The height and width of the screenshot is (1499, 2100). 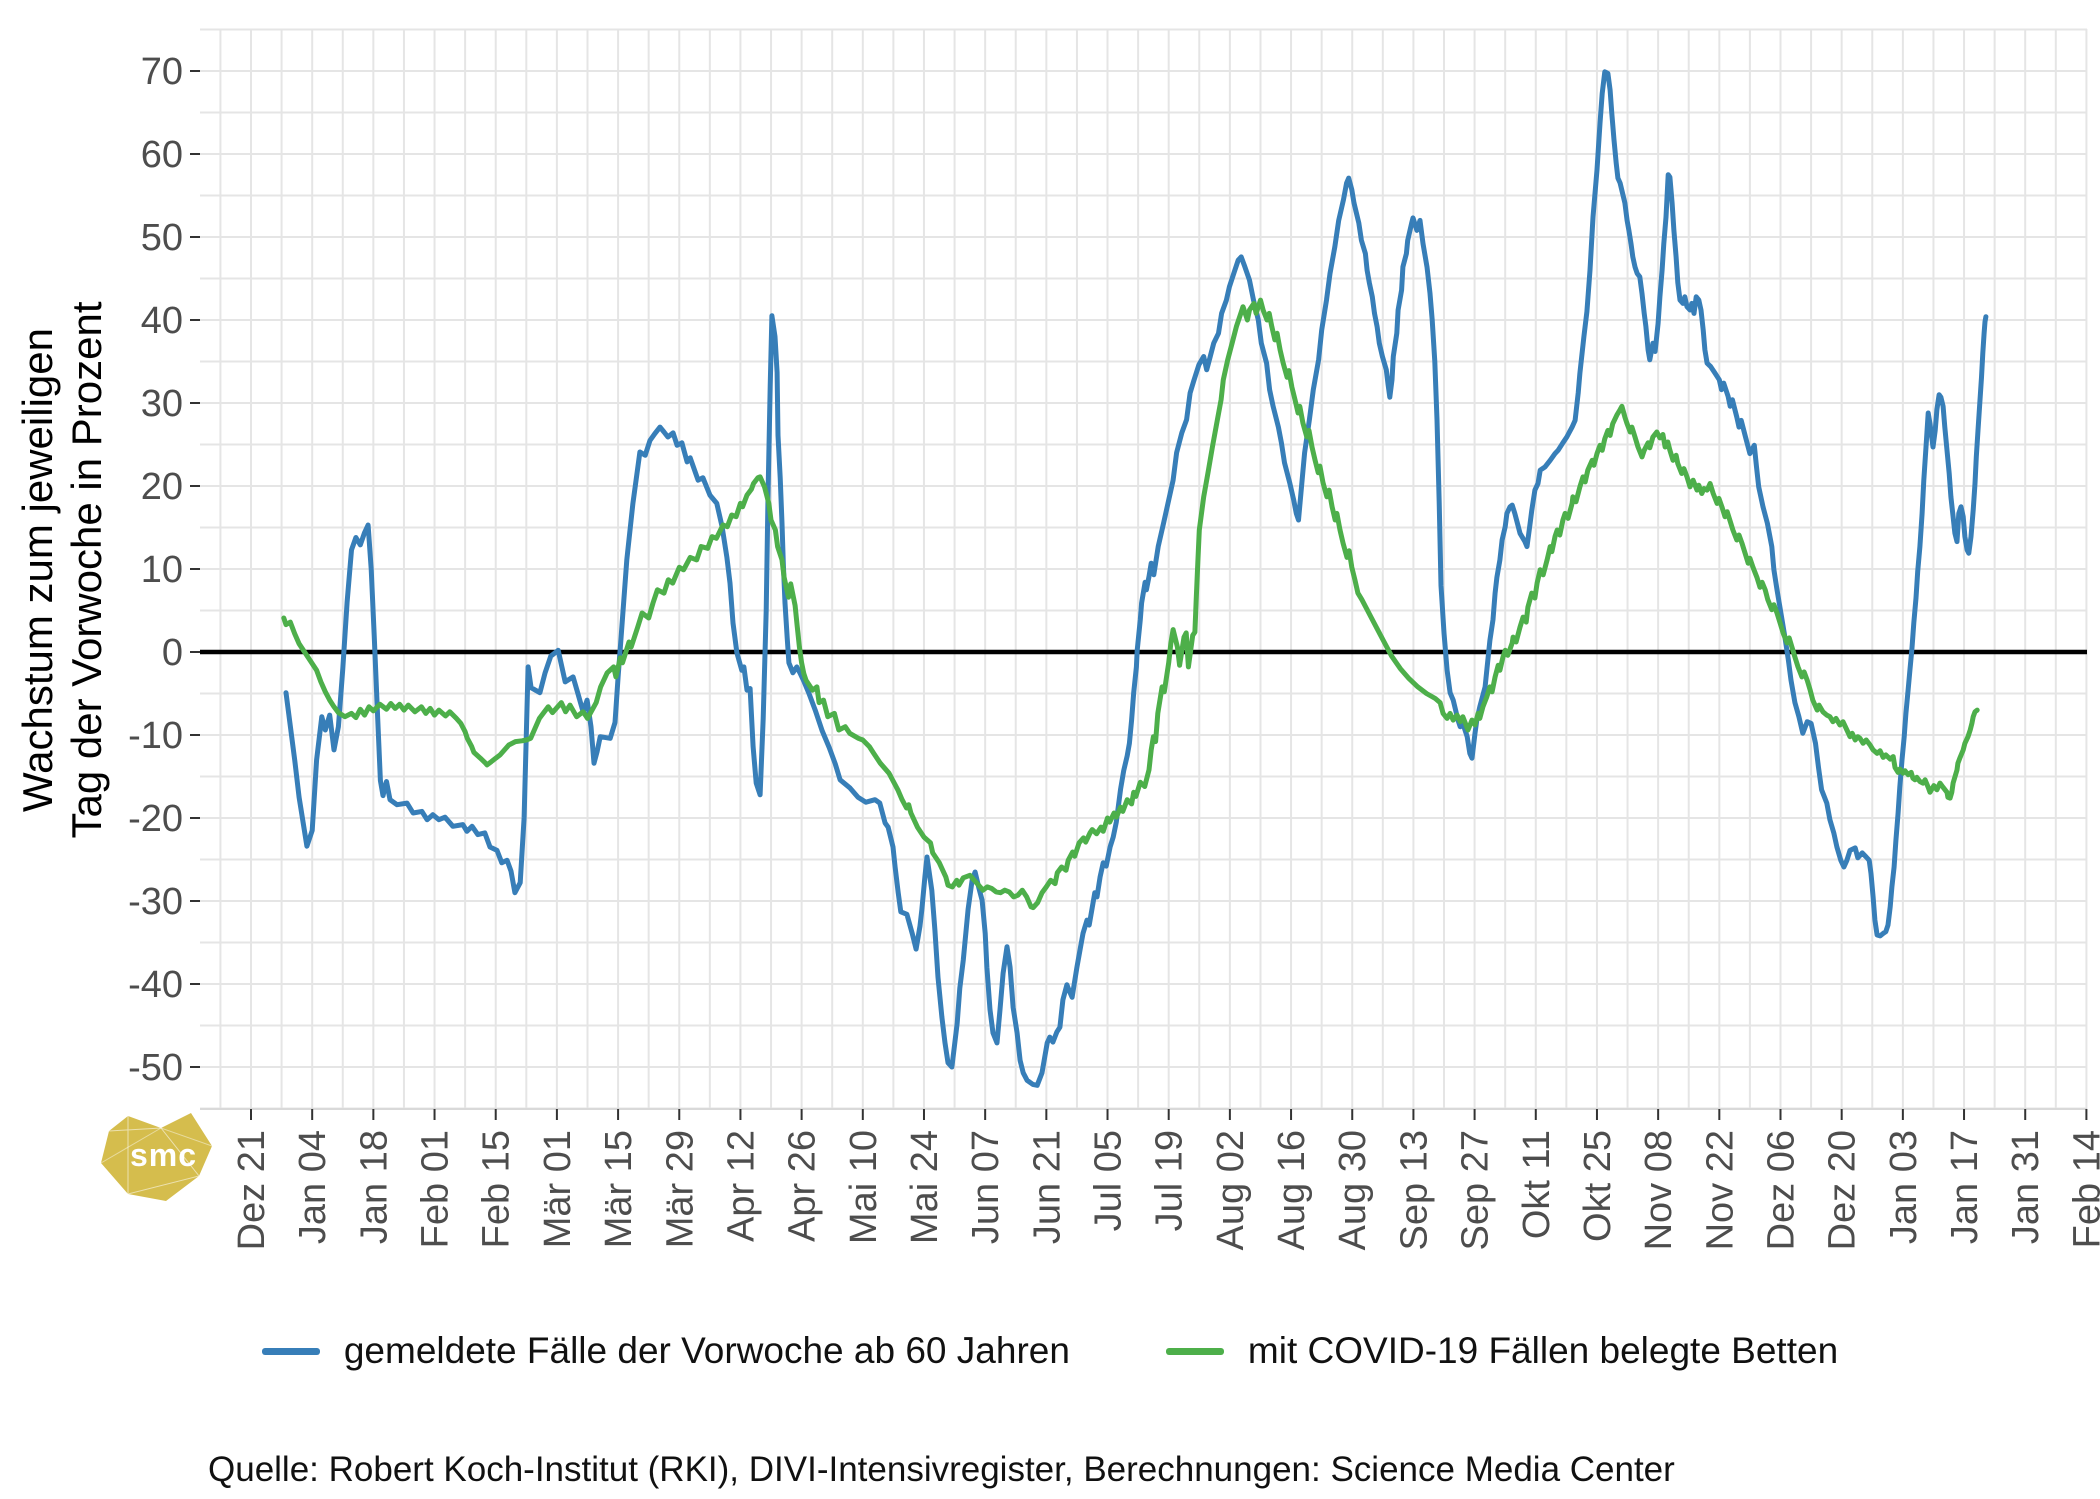 What do you see at coordinates (172, 653) in the screenshot?
I see `y-tick-label: 0` at bounding box center [172, 653].